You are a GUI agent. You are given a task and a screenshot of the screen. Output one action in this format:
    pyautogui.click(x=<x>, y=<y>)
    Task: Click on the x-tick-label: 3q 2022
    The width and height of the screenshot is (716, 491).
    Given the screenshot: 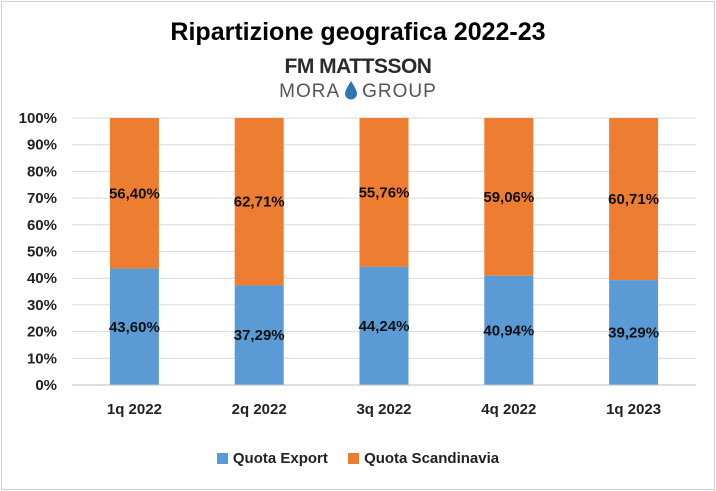 What is the action you would take?
    pyautogui.click(x=383, y=409)
    